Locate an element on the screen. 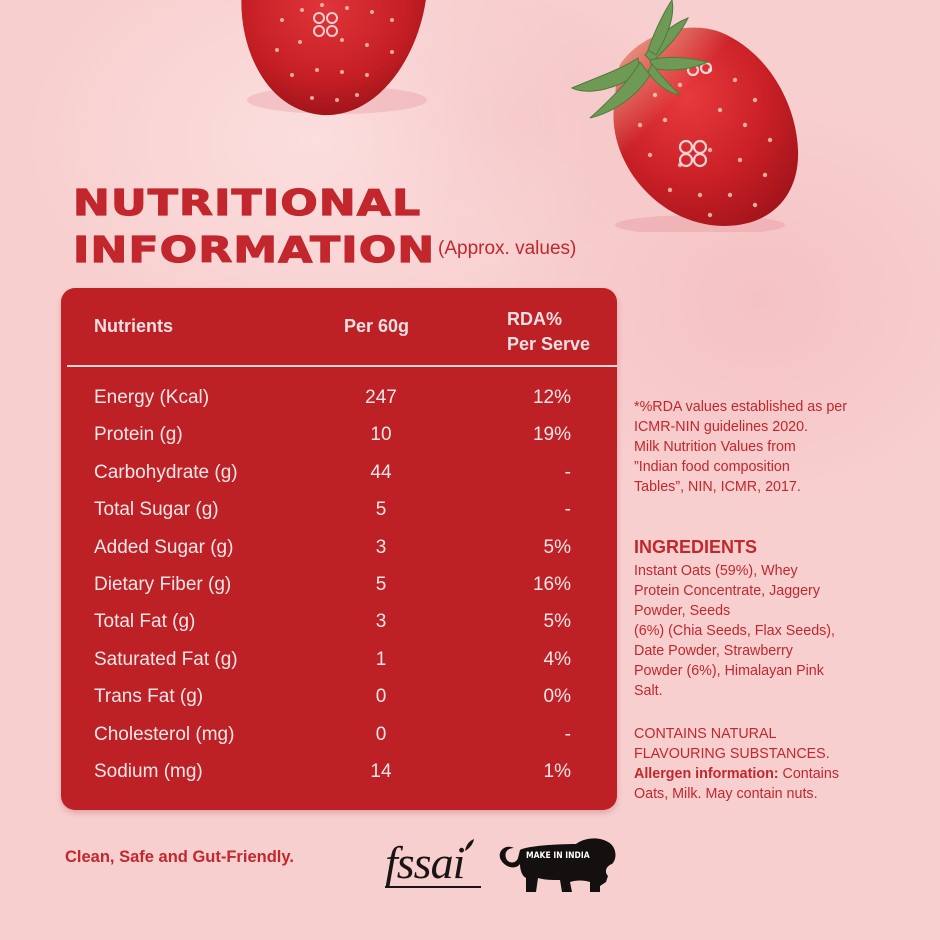 The image size is (940, 940). cell-nutrient: Saturated Fat (g) is located at coordinates (166, 659).